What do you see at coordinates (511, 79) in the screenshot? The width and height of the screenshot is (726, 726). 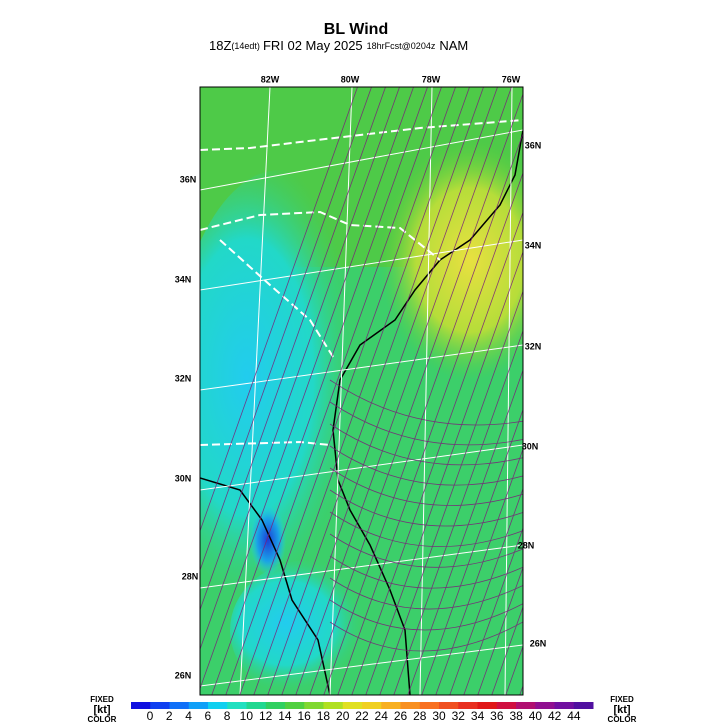 I see `lon-label: 76W` at bounding box center [511, 79].